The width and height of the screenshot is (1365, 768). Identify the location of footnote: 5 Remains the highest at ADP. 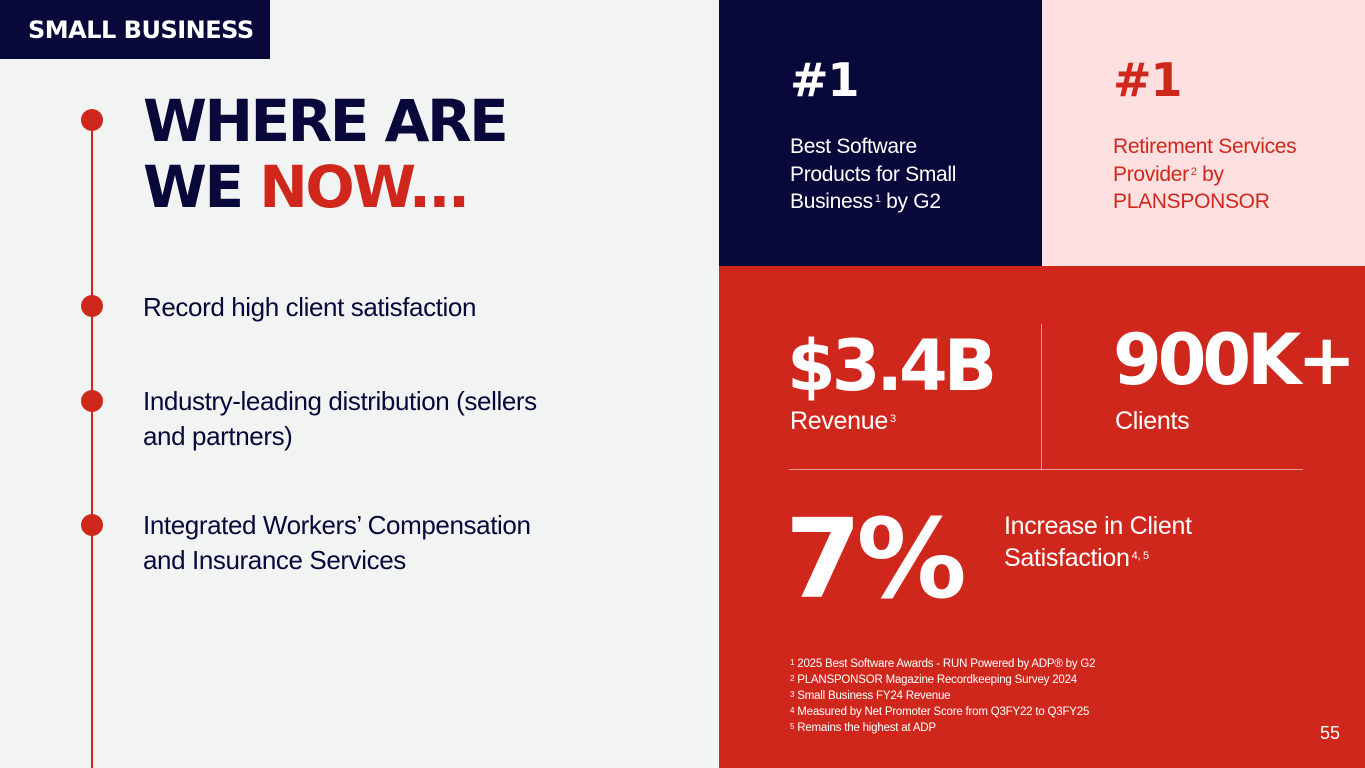
(942, 728).